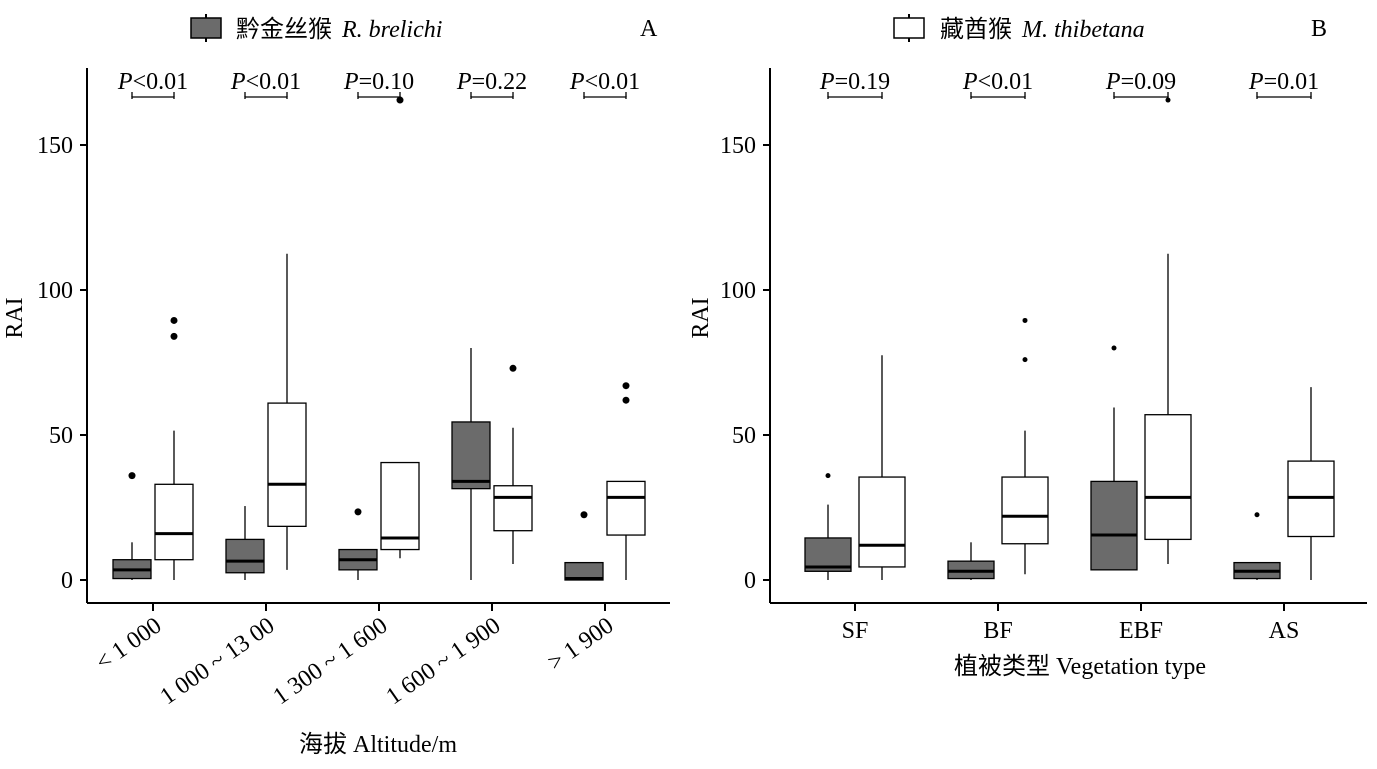 The width and height of the screenshot is (1377, 769). What do you see at coordinates (744, 436) in the screenshot?
I see `y-tick-label-b: 50` at bounding box center [744, 436].